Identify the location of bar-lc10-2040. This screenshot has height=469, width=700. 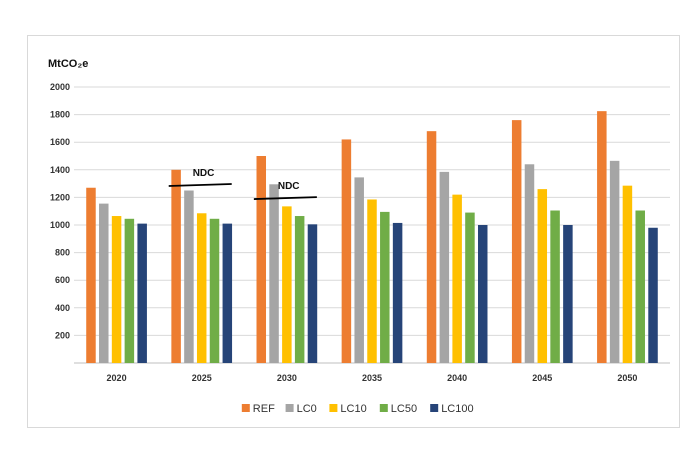
(457, 278).